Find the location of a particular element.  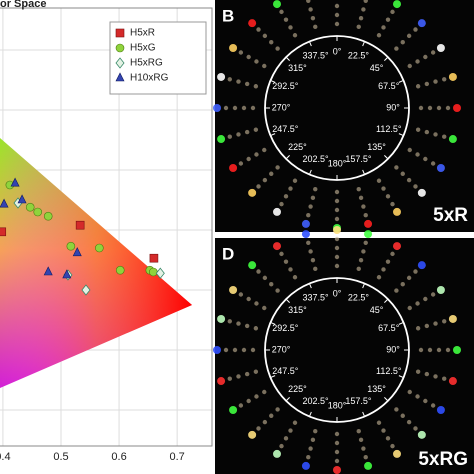

angle-label: 135° is located at coordinates (376, 389).